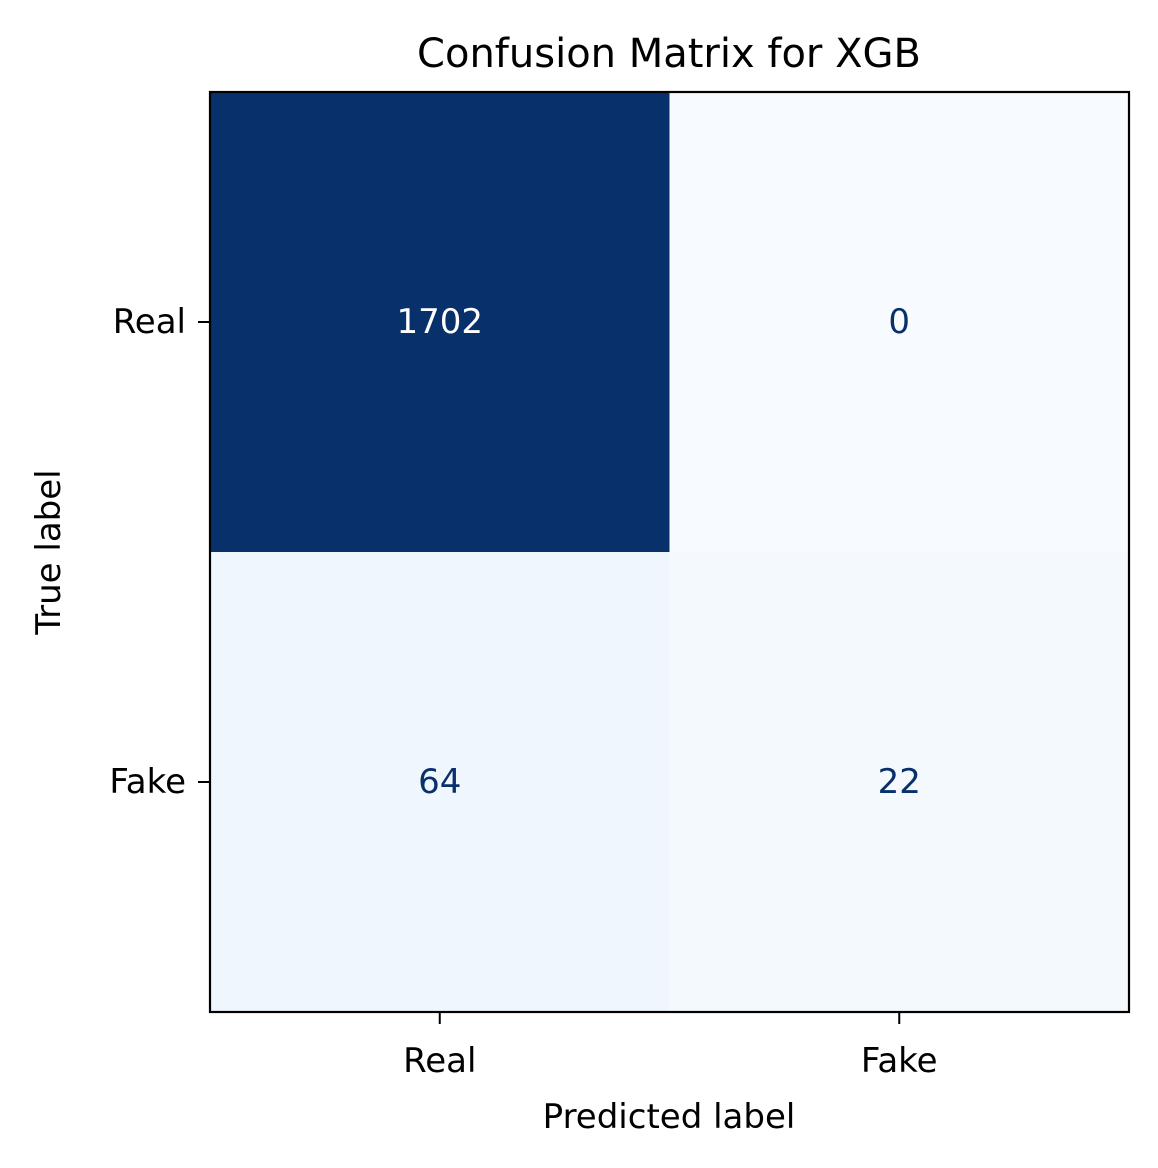 Image resolution: width=1158 pixels, height=1168 pixels. Describe the element at coordinates (147, 782) in the screenshot. I see `y-tick-label: Fake` at that location.